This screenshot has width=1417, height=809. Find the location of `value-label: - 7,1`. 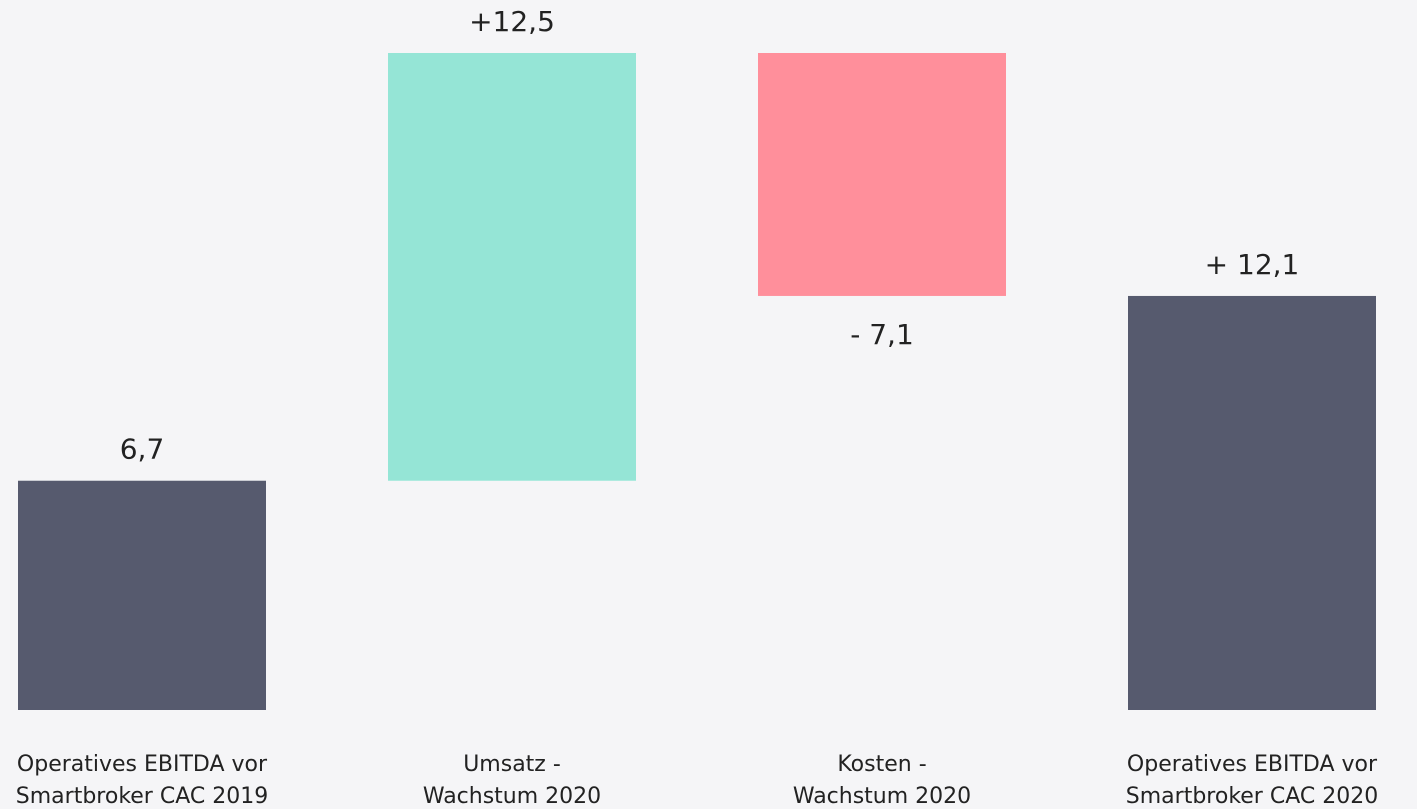

value-label: - 7,1 is located at coordinates (882, 334).